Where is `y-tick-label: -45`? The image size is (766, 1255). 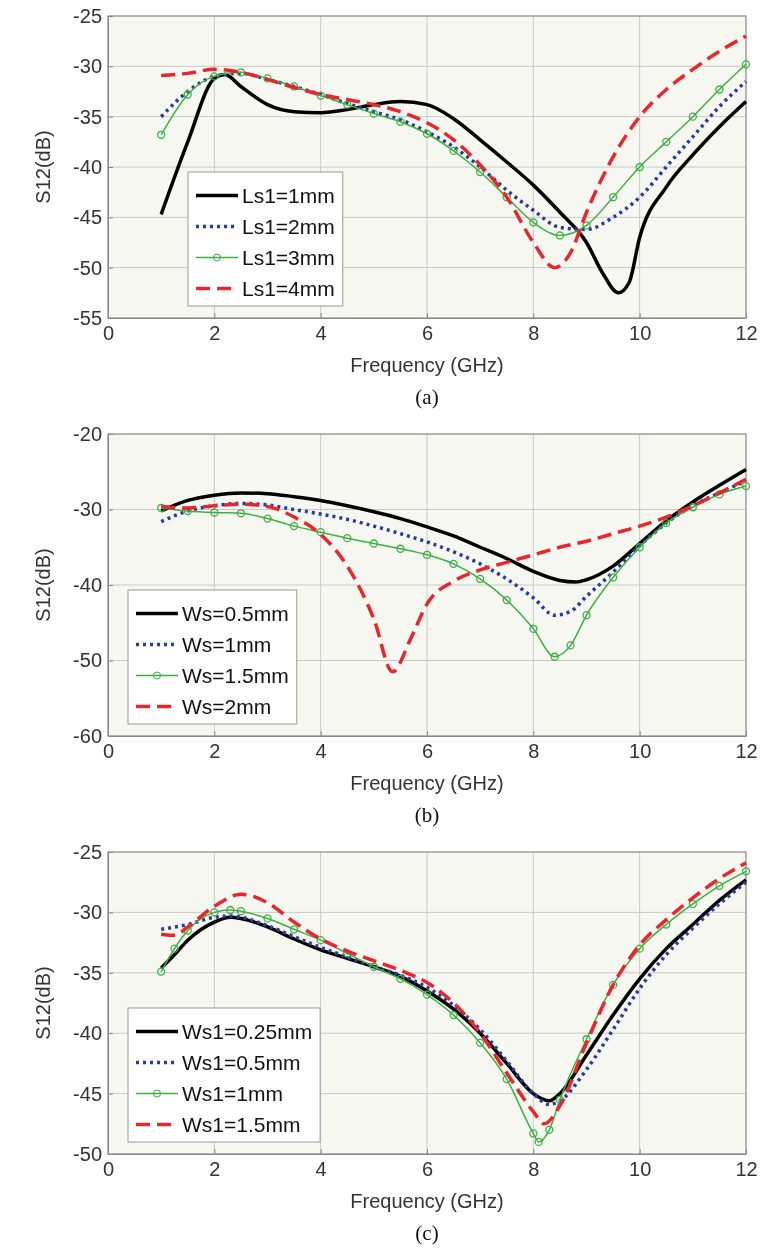 y-tick-label: -45 is located at coordinates (87, 217).